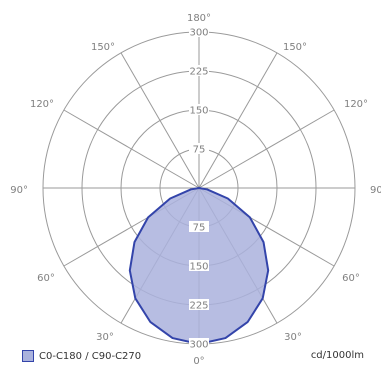 Image resolution: width=381 pixels, height=368 pixels. I want to click on radial-tick-label-75-lower: 75, so click(199, 228).